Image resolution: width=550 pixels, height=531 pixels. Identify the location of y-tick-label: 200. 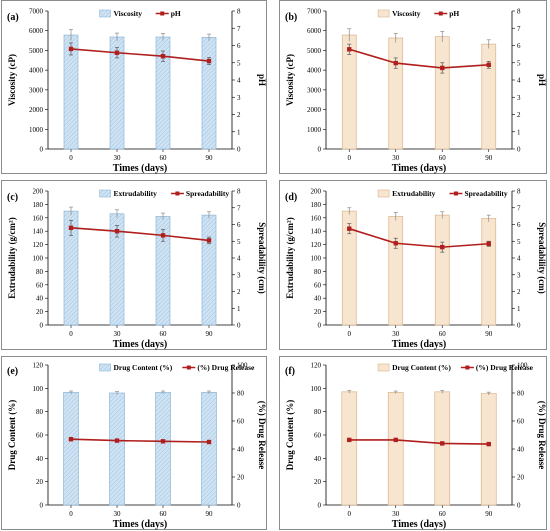
(38, 192).